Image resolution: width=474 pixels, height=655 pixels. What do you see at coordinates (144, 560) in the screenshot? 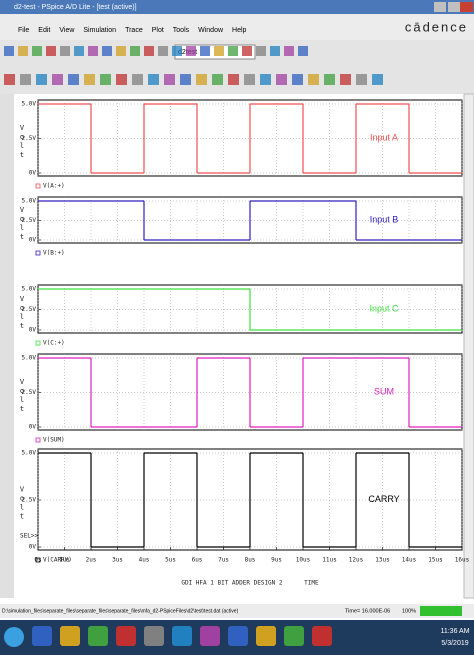
I see `x-tick-label: 4us` at bounding box center [144, 560].